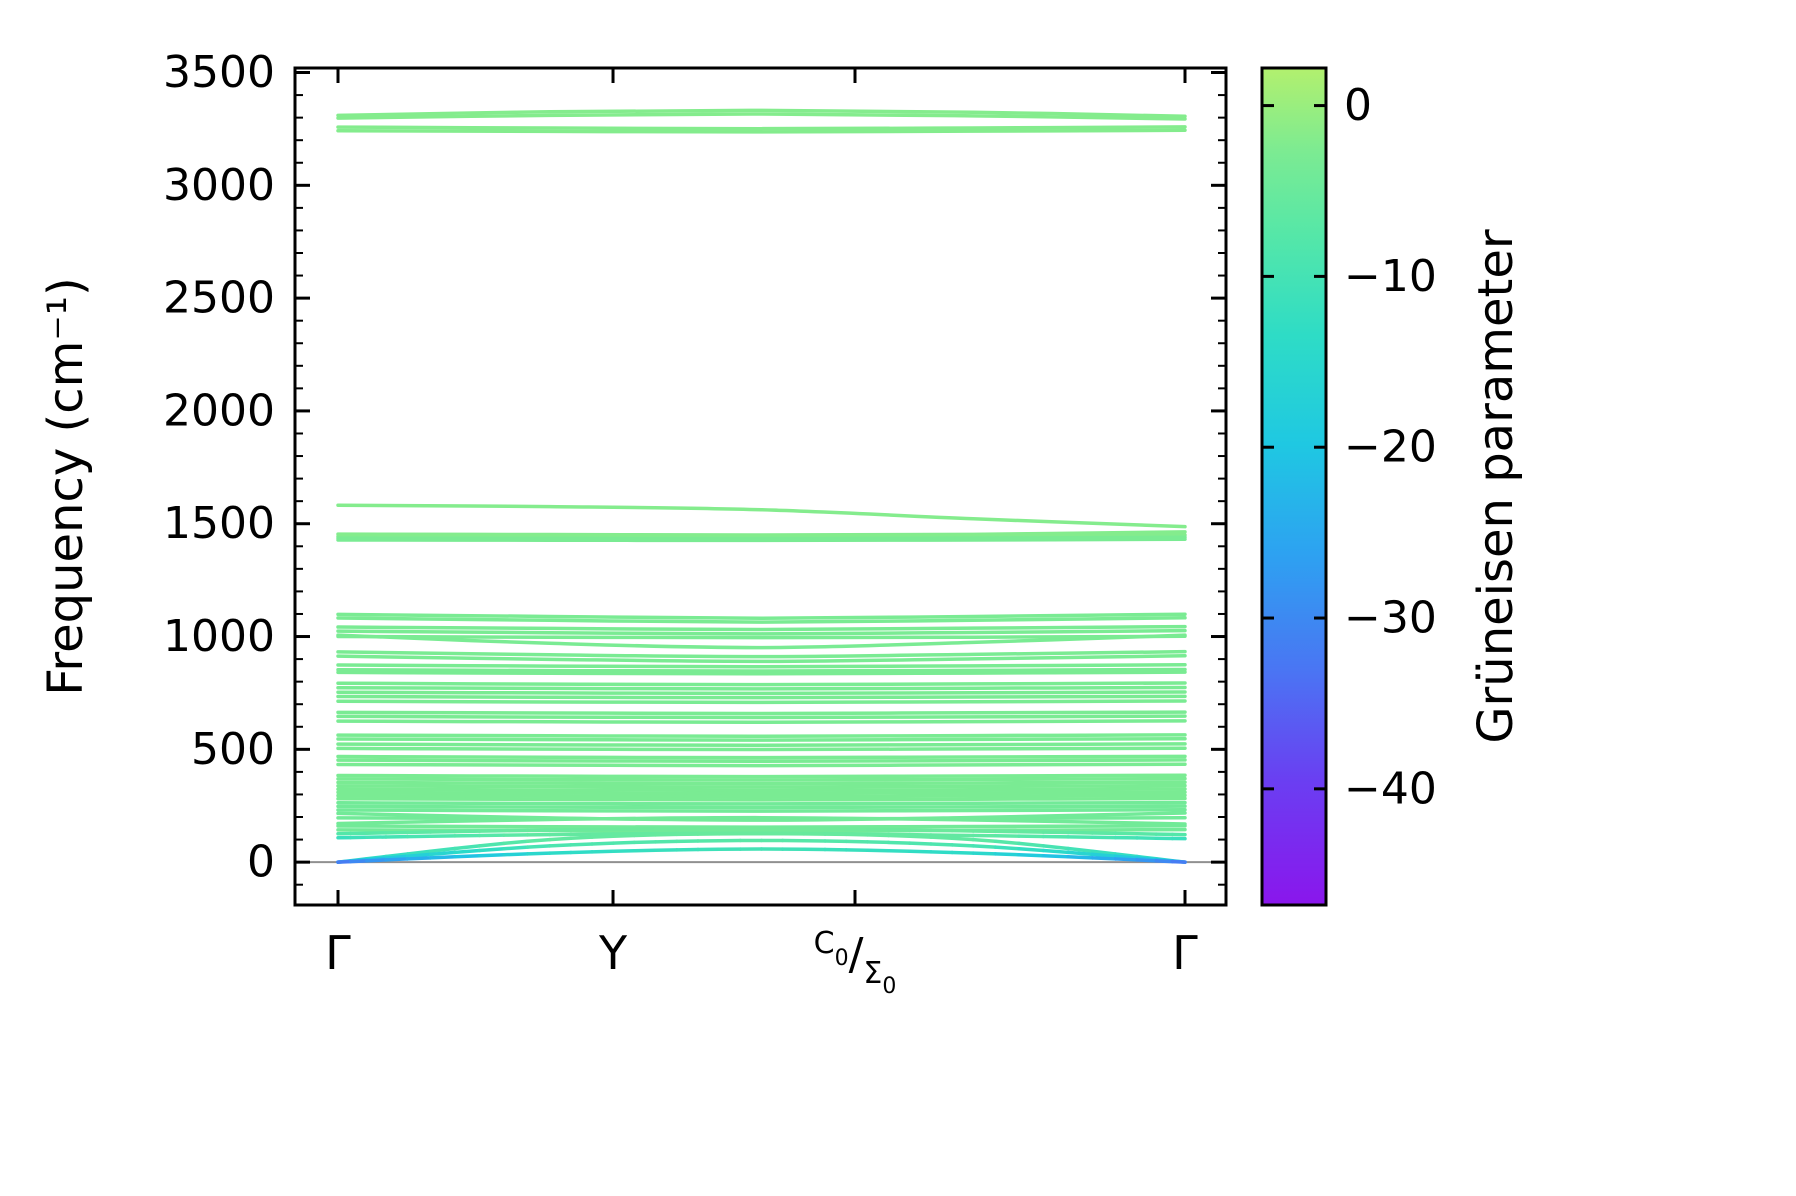 The width and height of the screenshot is (1796, 1196). I want to click on svg-text: C0/Σ0, so click(855, 962).